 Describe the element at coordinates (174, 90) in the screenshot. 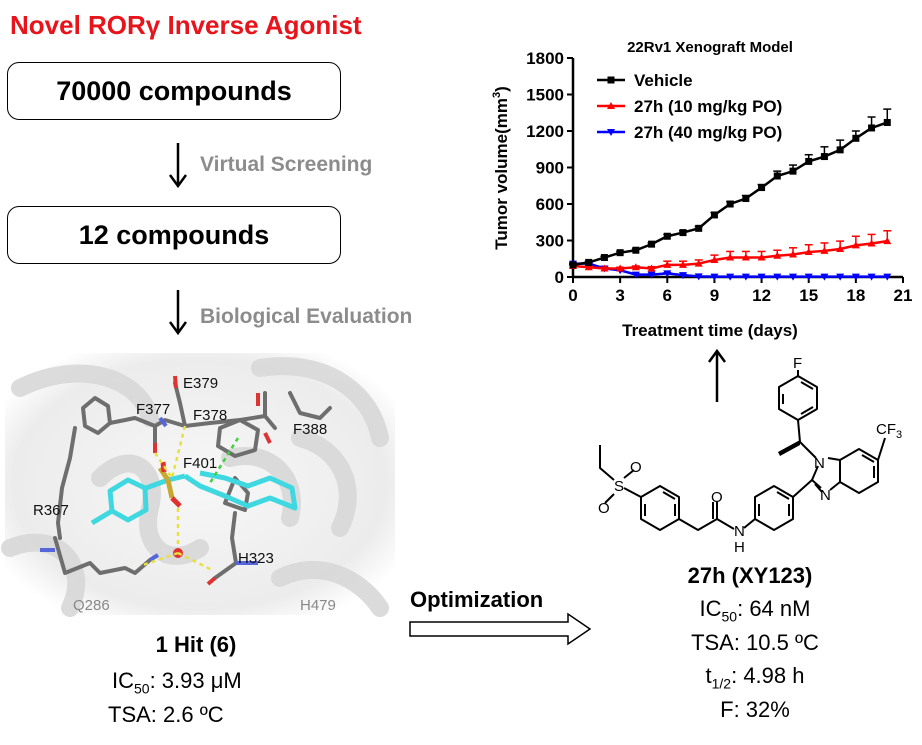

I see `compound-library-label: 70000 compounds` at that location.